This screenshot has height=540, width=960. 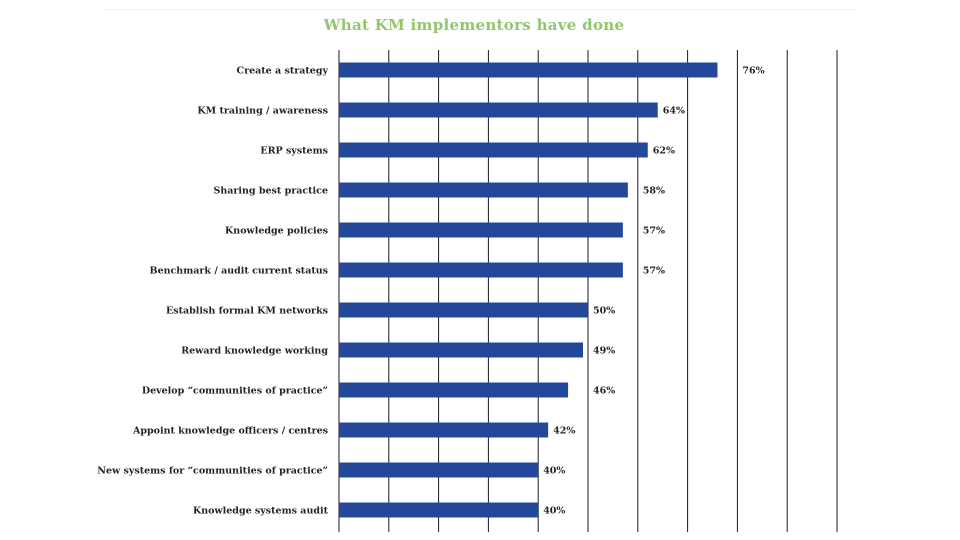 What do you see at coordinates (262, 111) in the screenshot?
I see `category-label: KM training / awareness` at bounding box center [262, 111].